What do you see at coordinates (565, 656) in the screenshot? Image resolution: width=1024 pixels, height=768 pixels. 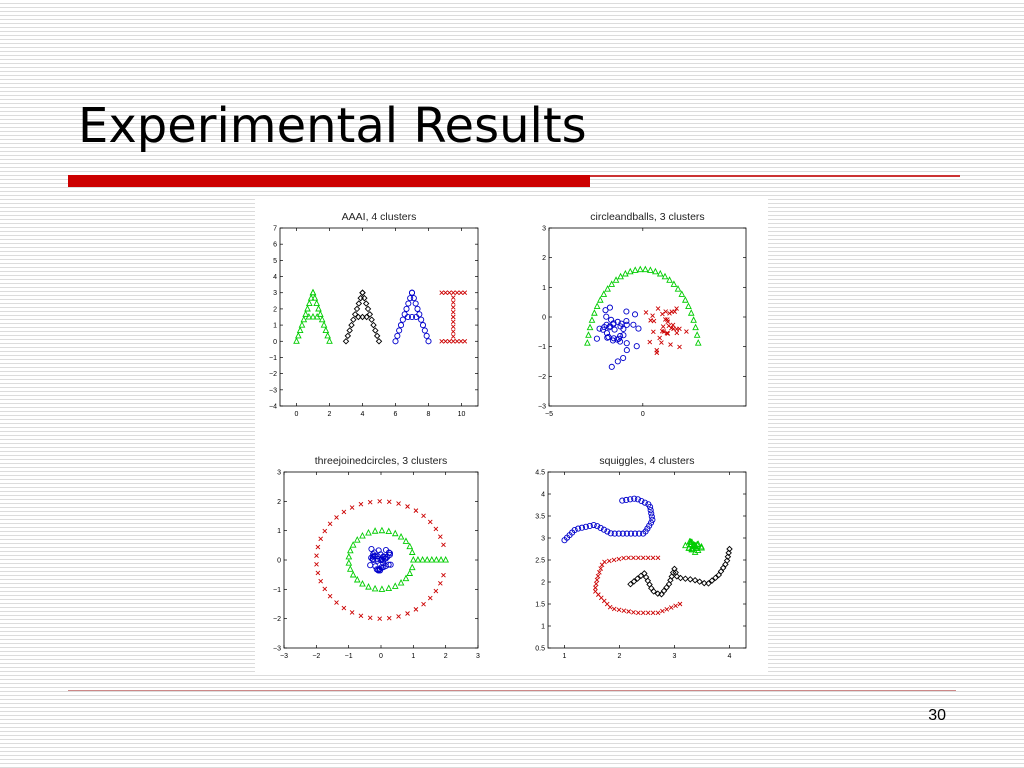 I see `x-tick-label: 1` at bounding box center [565, 656].